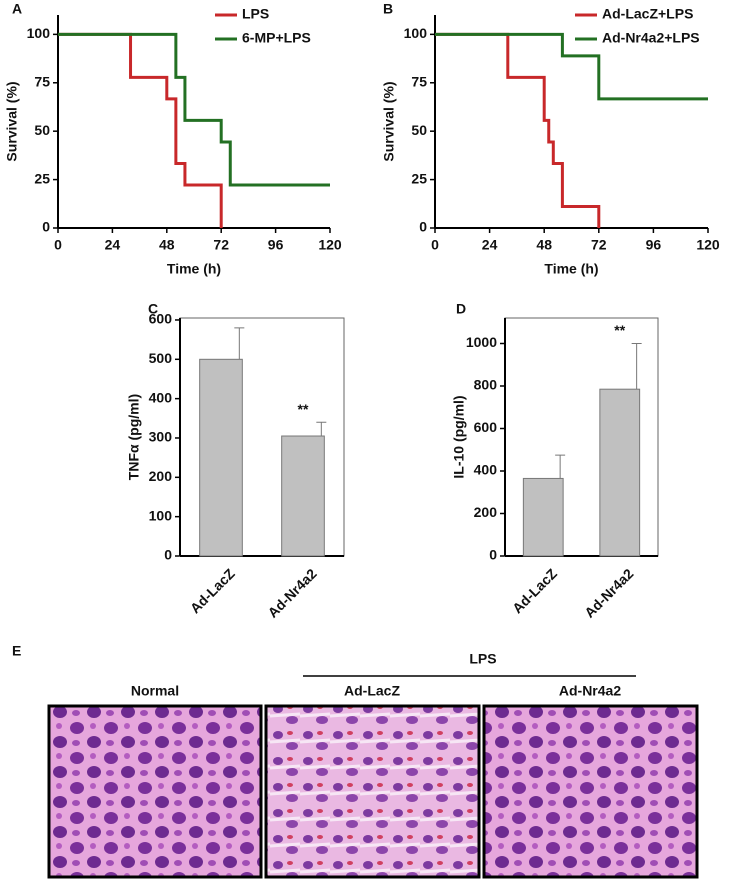 The height and width of the screenshot is (885, 745). I want to click on image-label: Ad-Nr4a2, so click(590, 691).